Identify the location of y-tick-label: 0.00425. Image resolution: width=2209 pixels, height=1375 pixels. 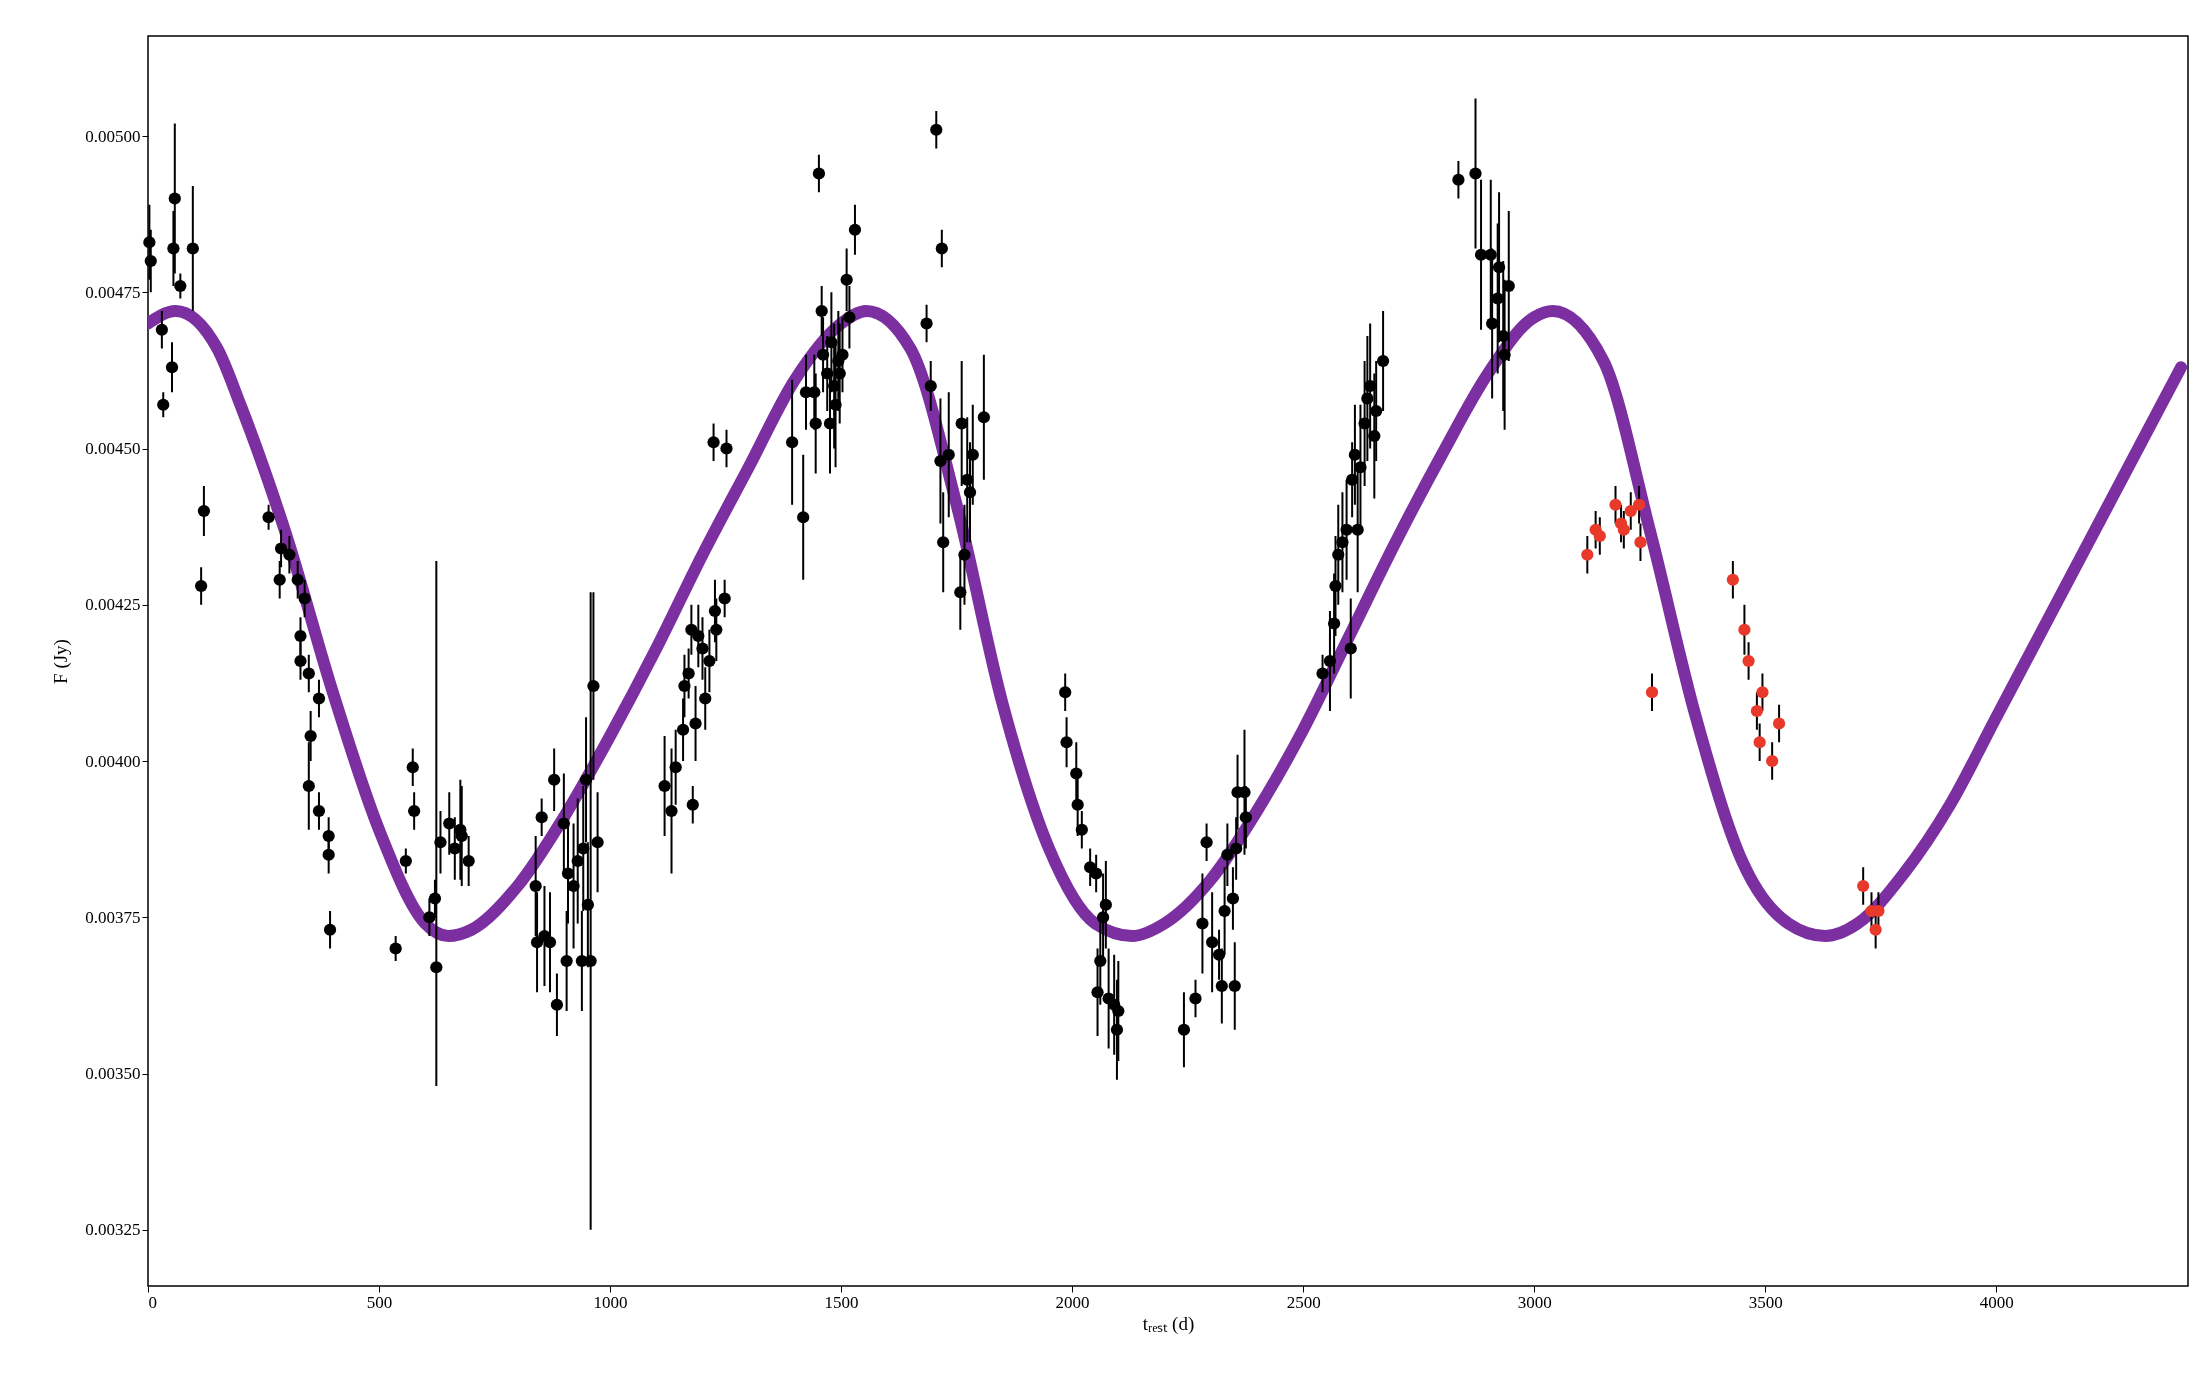
(113, 605).